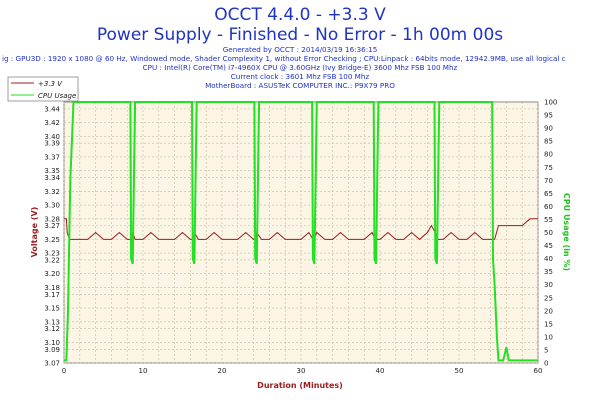  I want to click on y-tick-label: 3.32, so click(52, 192).